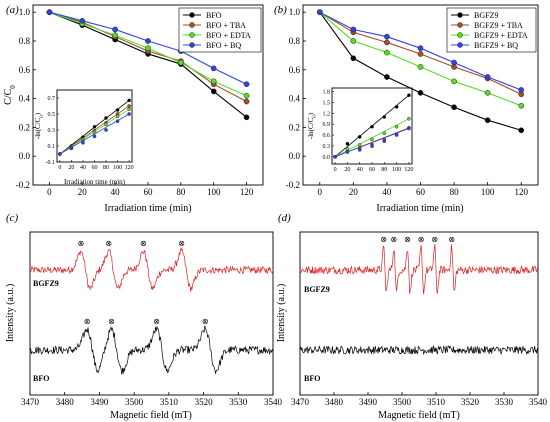 The height and width of the screenshot is (422, 550). Describe the element at coordinates (327, 93) in the screenshot. I see `inset-y-tick-label: 1.8` at that location.